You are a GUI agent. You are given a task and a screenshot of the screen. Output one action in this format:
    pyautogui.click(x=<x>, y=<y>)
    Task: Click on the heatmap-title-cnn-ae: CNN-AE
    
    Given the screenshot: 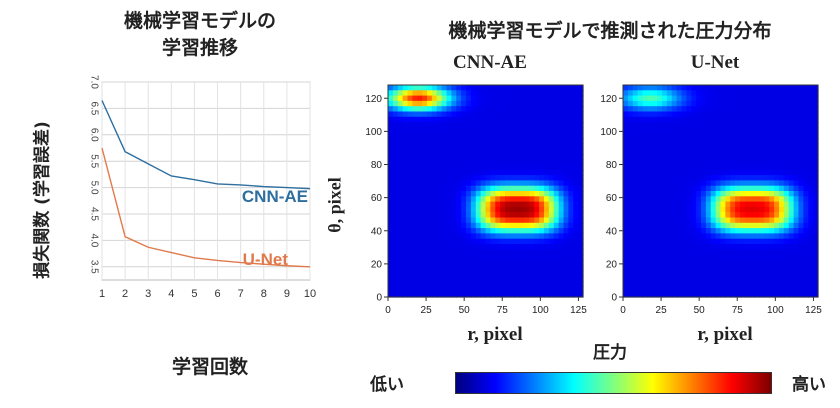 What is the action you would take?
    pyautogui.click(x=490, y=62)
    